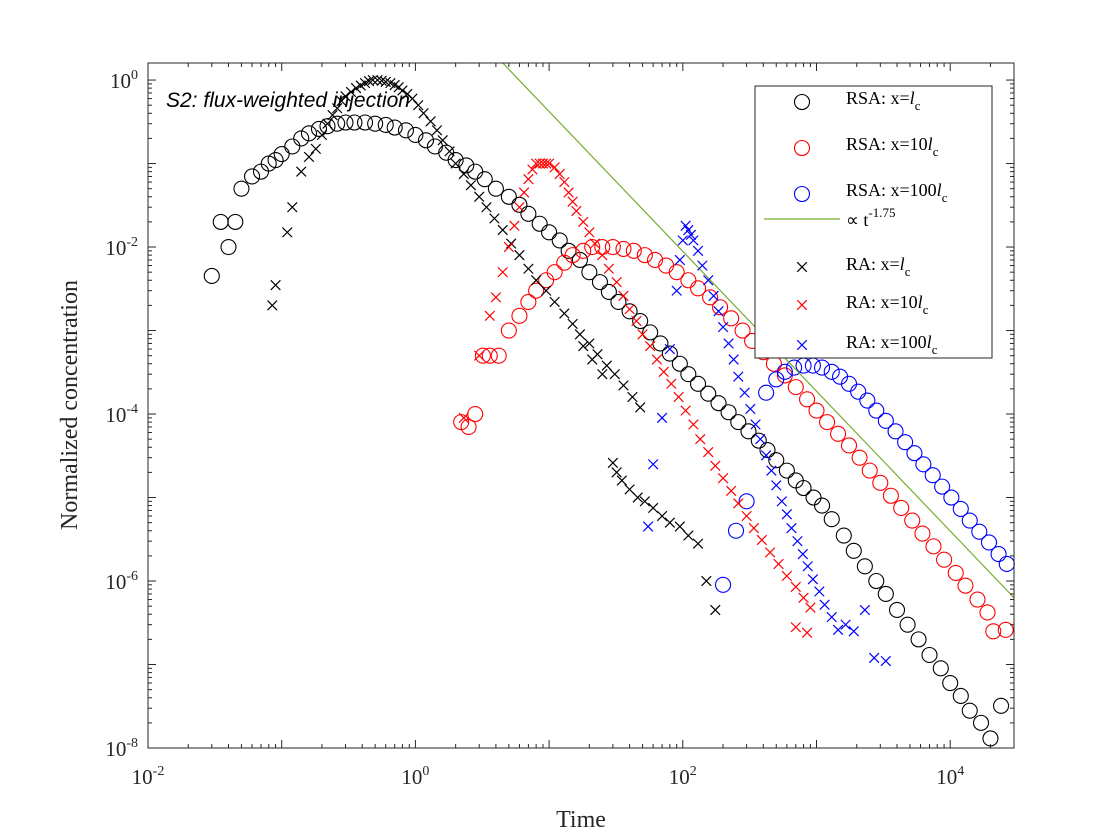  Describe the element at coordinates (883, 100) in the screenshot. I see `legend-label: RSA: x=lc` at that location.